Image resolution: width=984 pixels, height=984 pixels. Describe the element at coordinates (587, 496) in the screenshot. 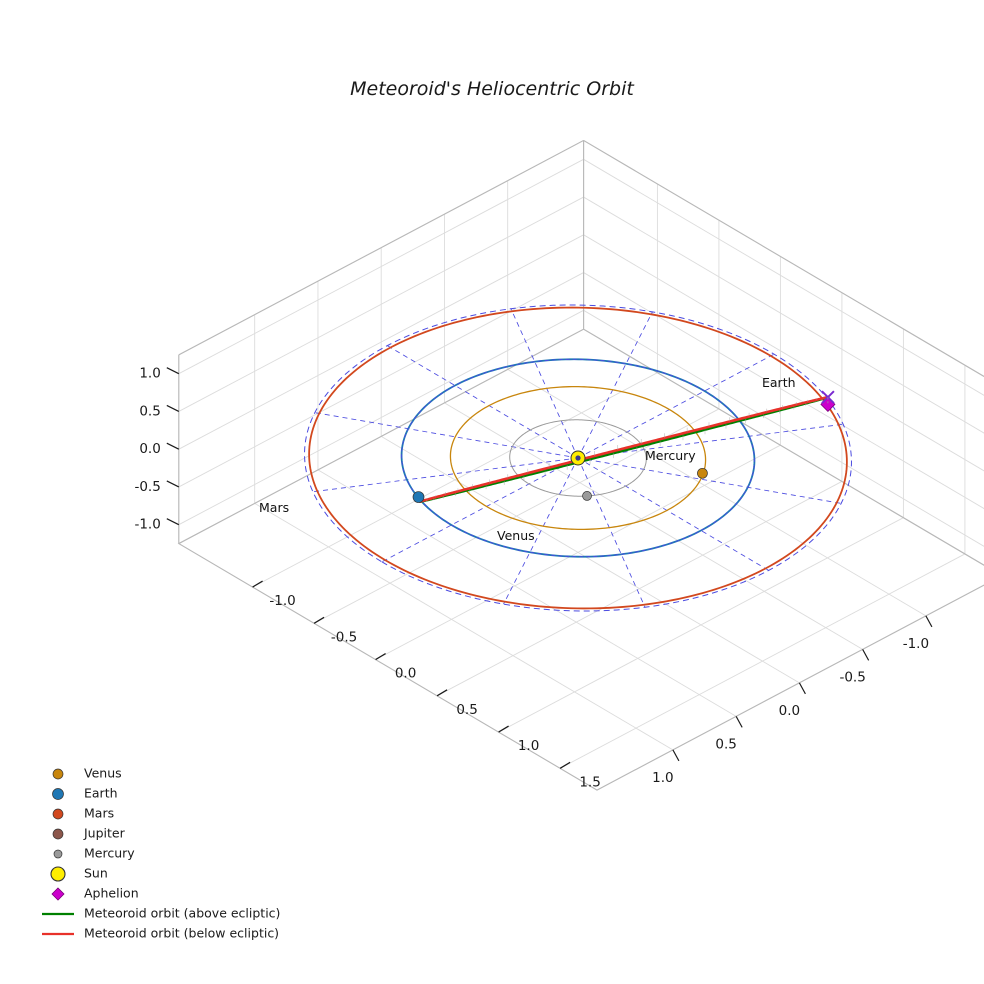

I see `planet-marker-mercury` at that location.